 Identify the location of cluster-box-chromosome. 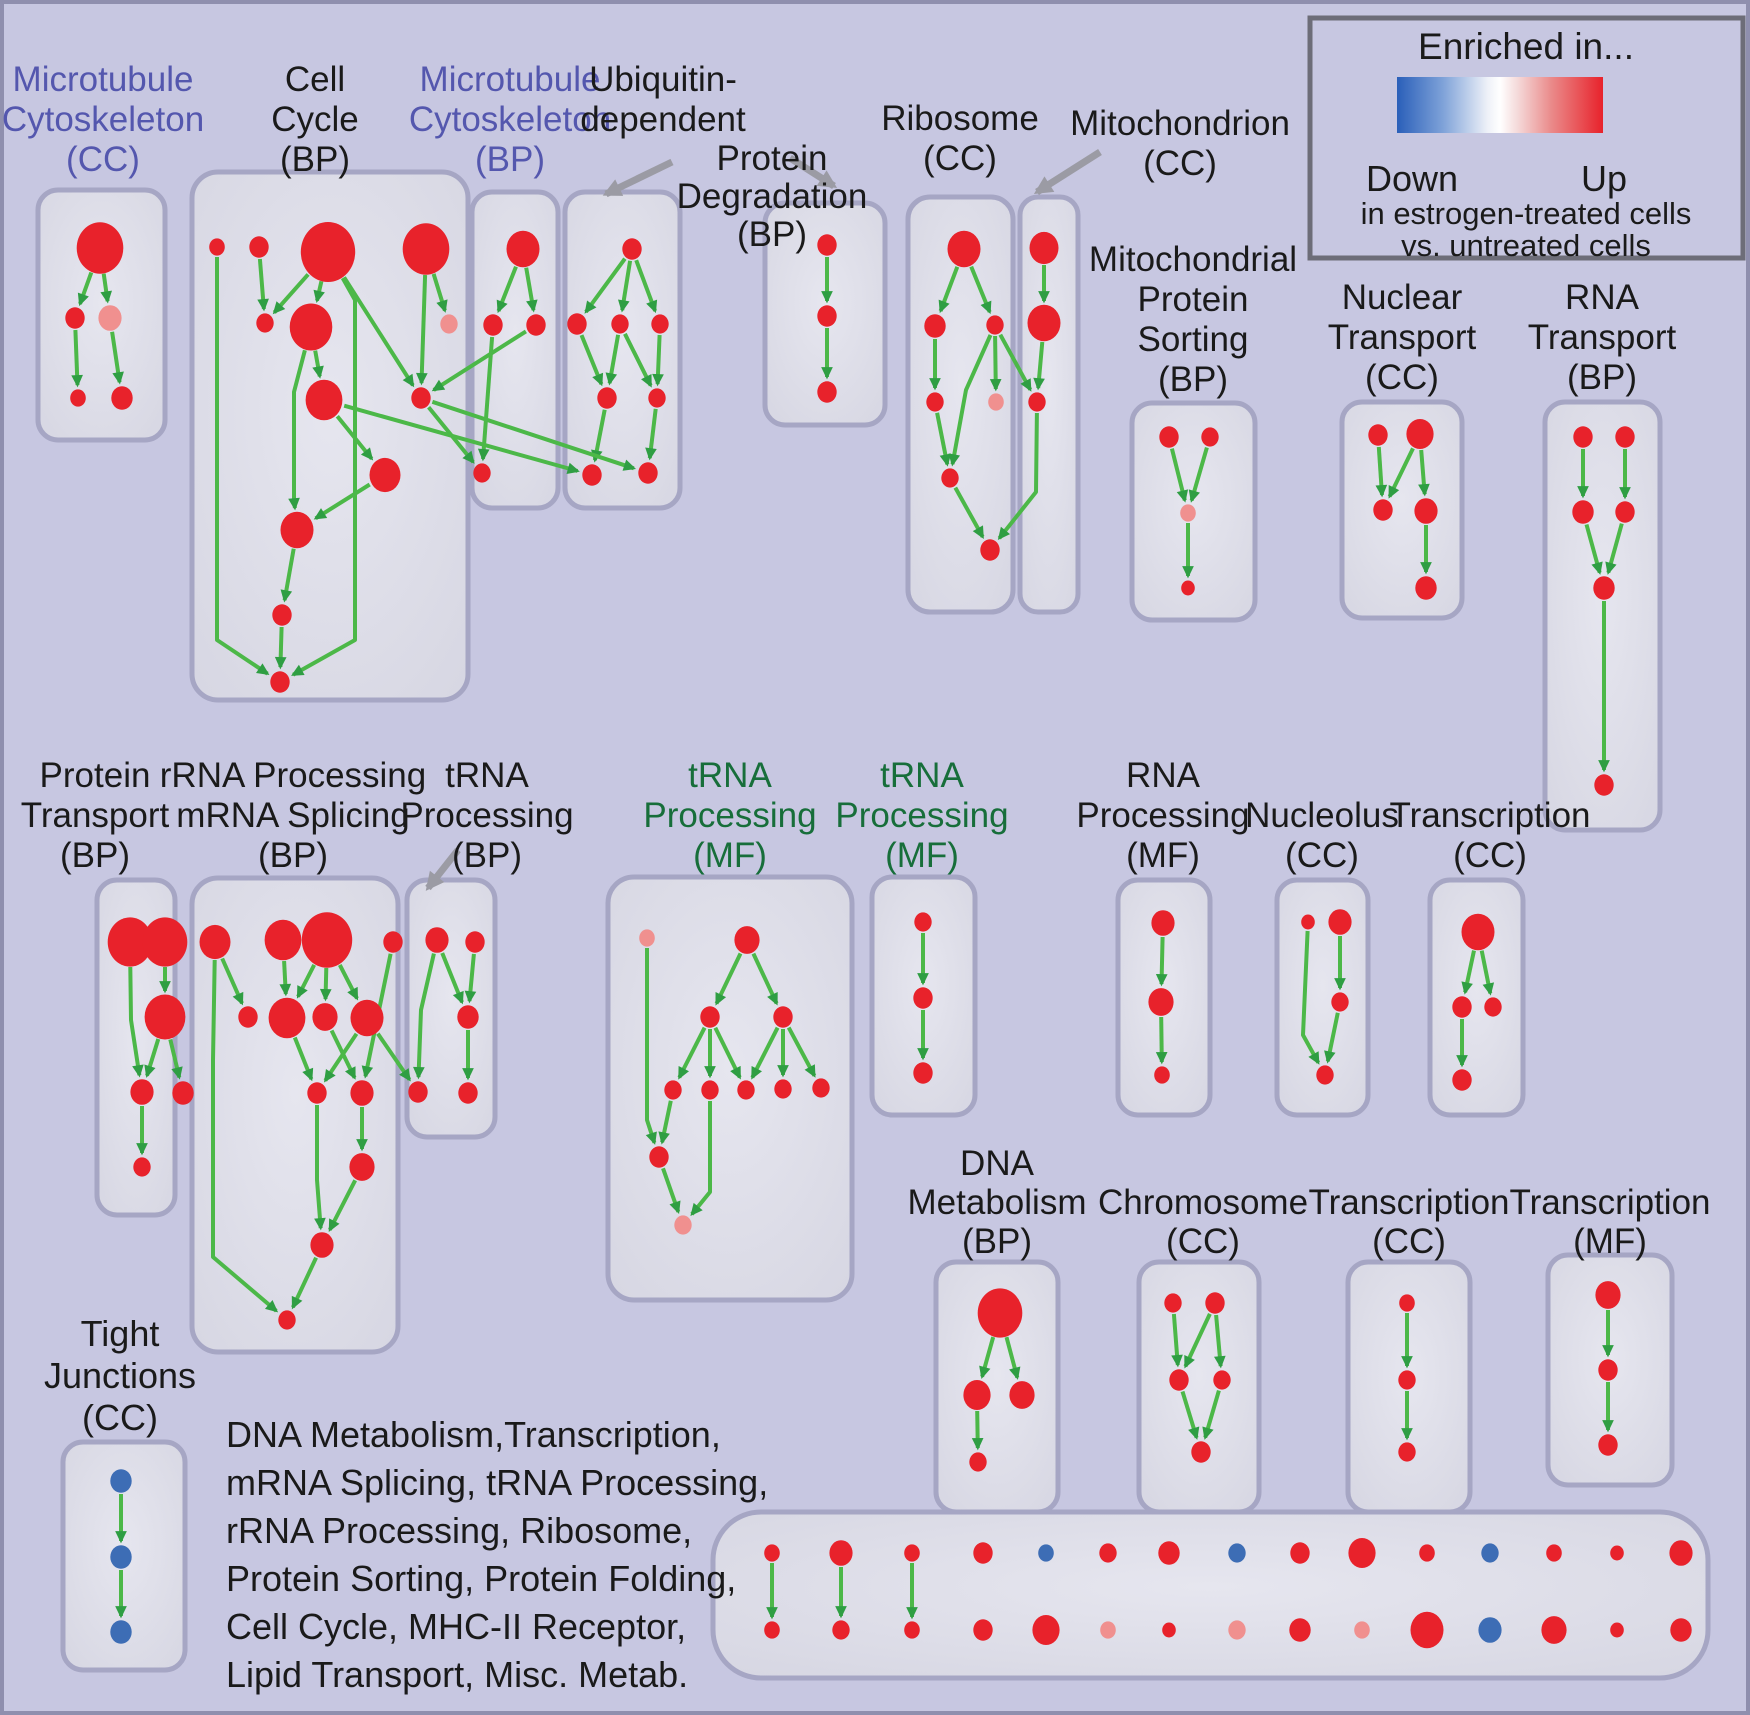
(1199, 1387).